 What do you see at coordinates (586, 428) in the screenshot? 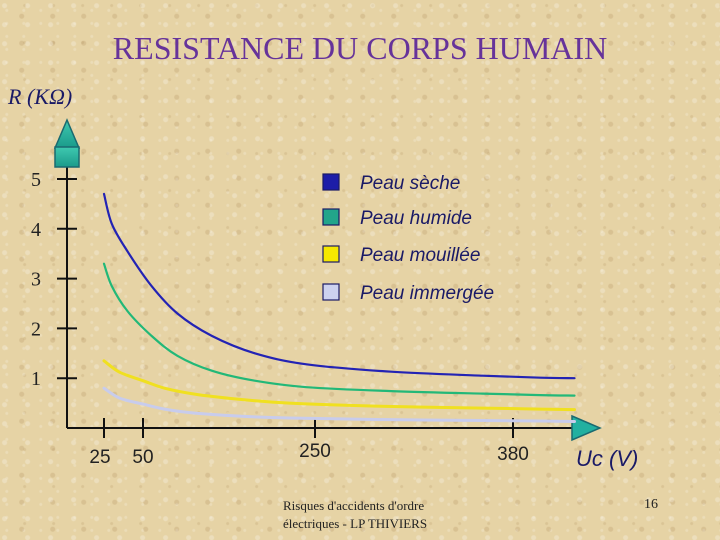
I see `x-axis-arrow` at bounding box center [586, 428].